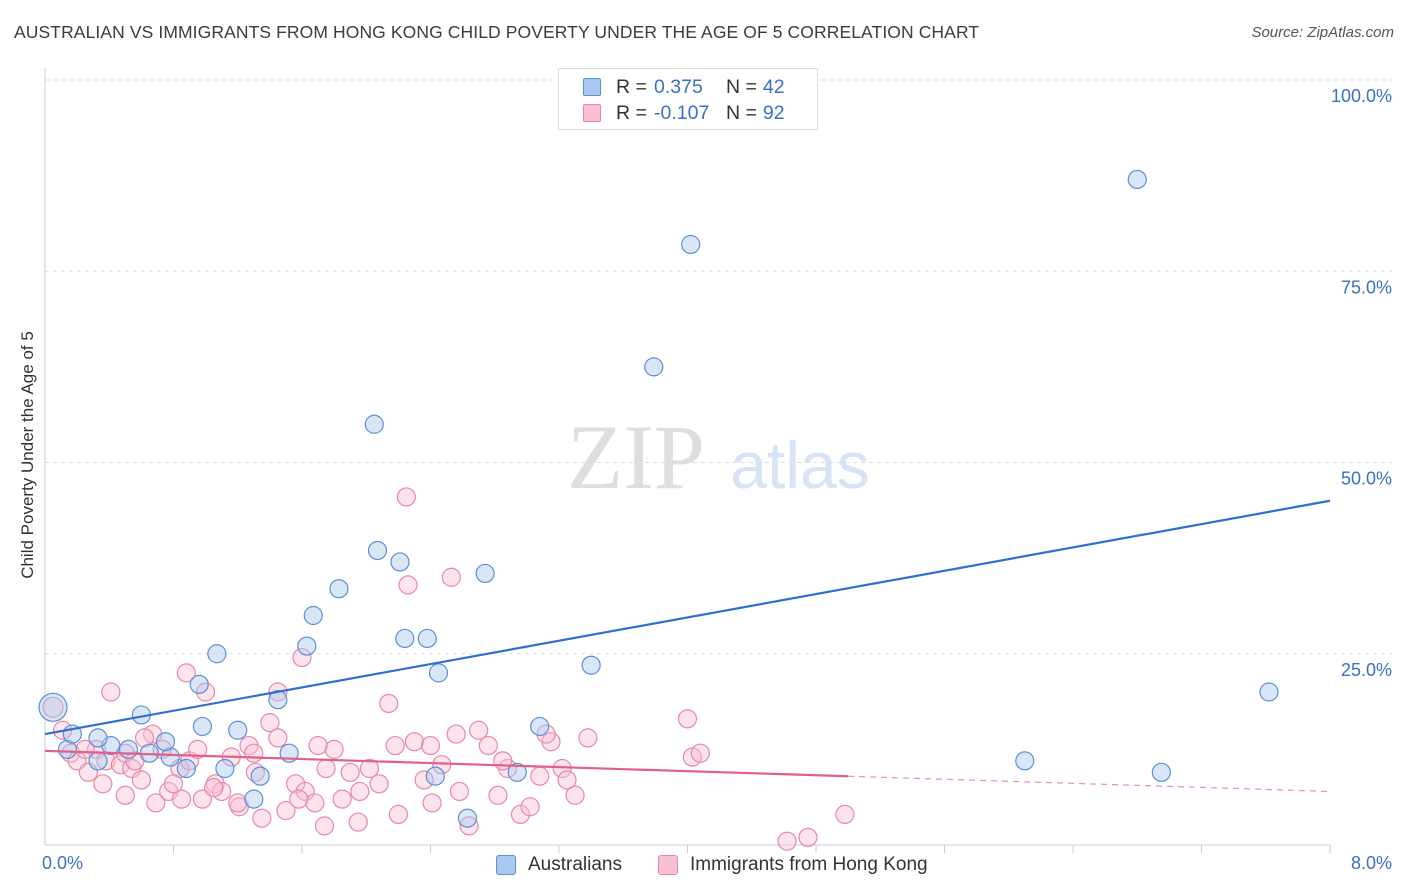 The width and height of the screenshot is (1406, 892). What do you see at coordinates (575, 864) in the screenshot?
I see `bottom-legend-label: Australians` at bounding box center [575, 864].